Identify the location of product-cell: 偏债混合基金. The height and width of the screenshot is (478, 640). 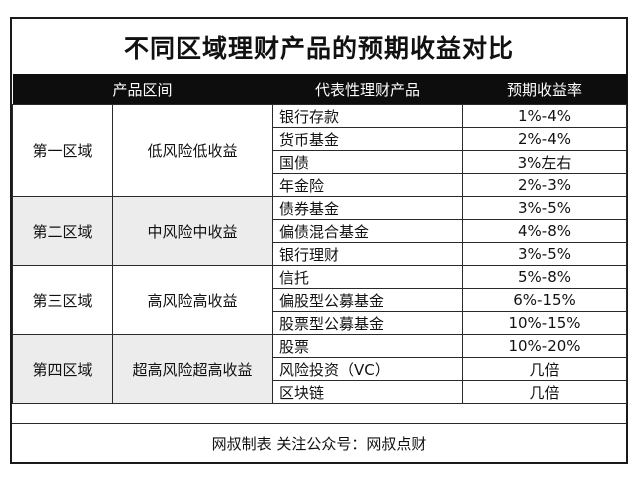
(368, 231).